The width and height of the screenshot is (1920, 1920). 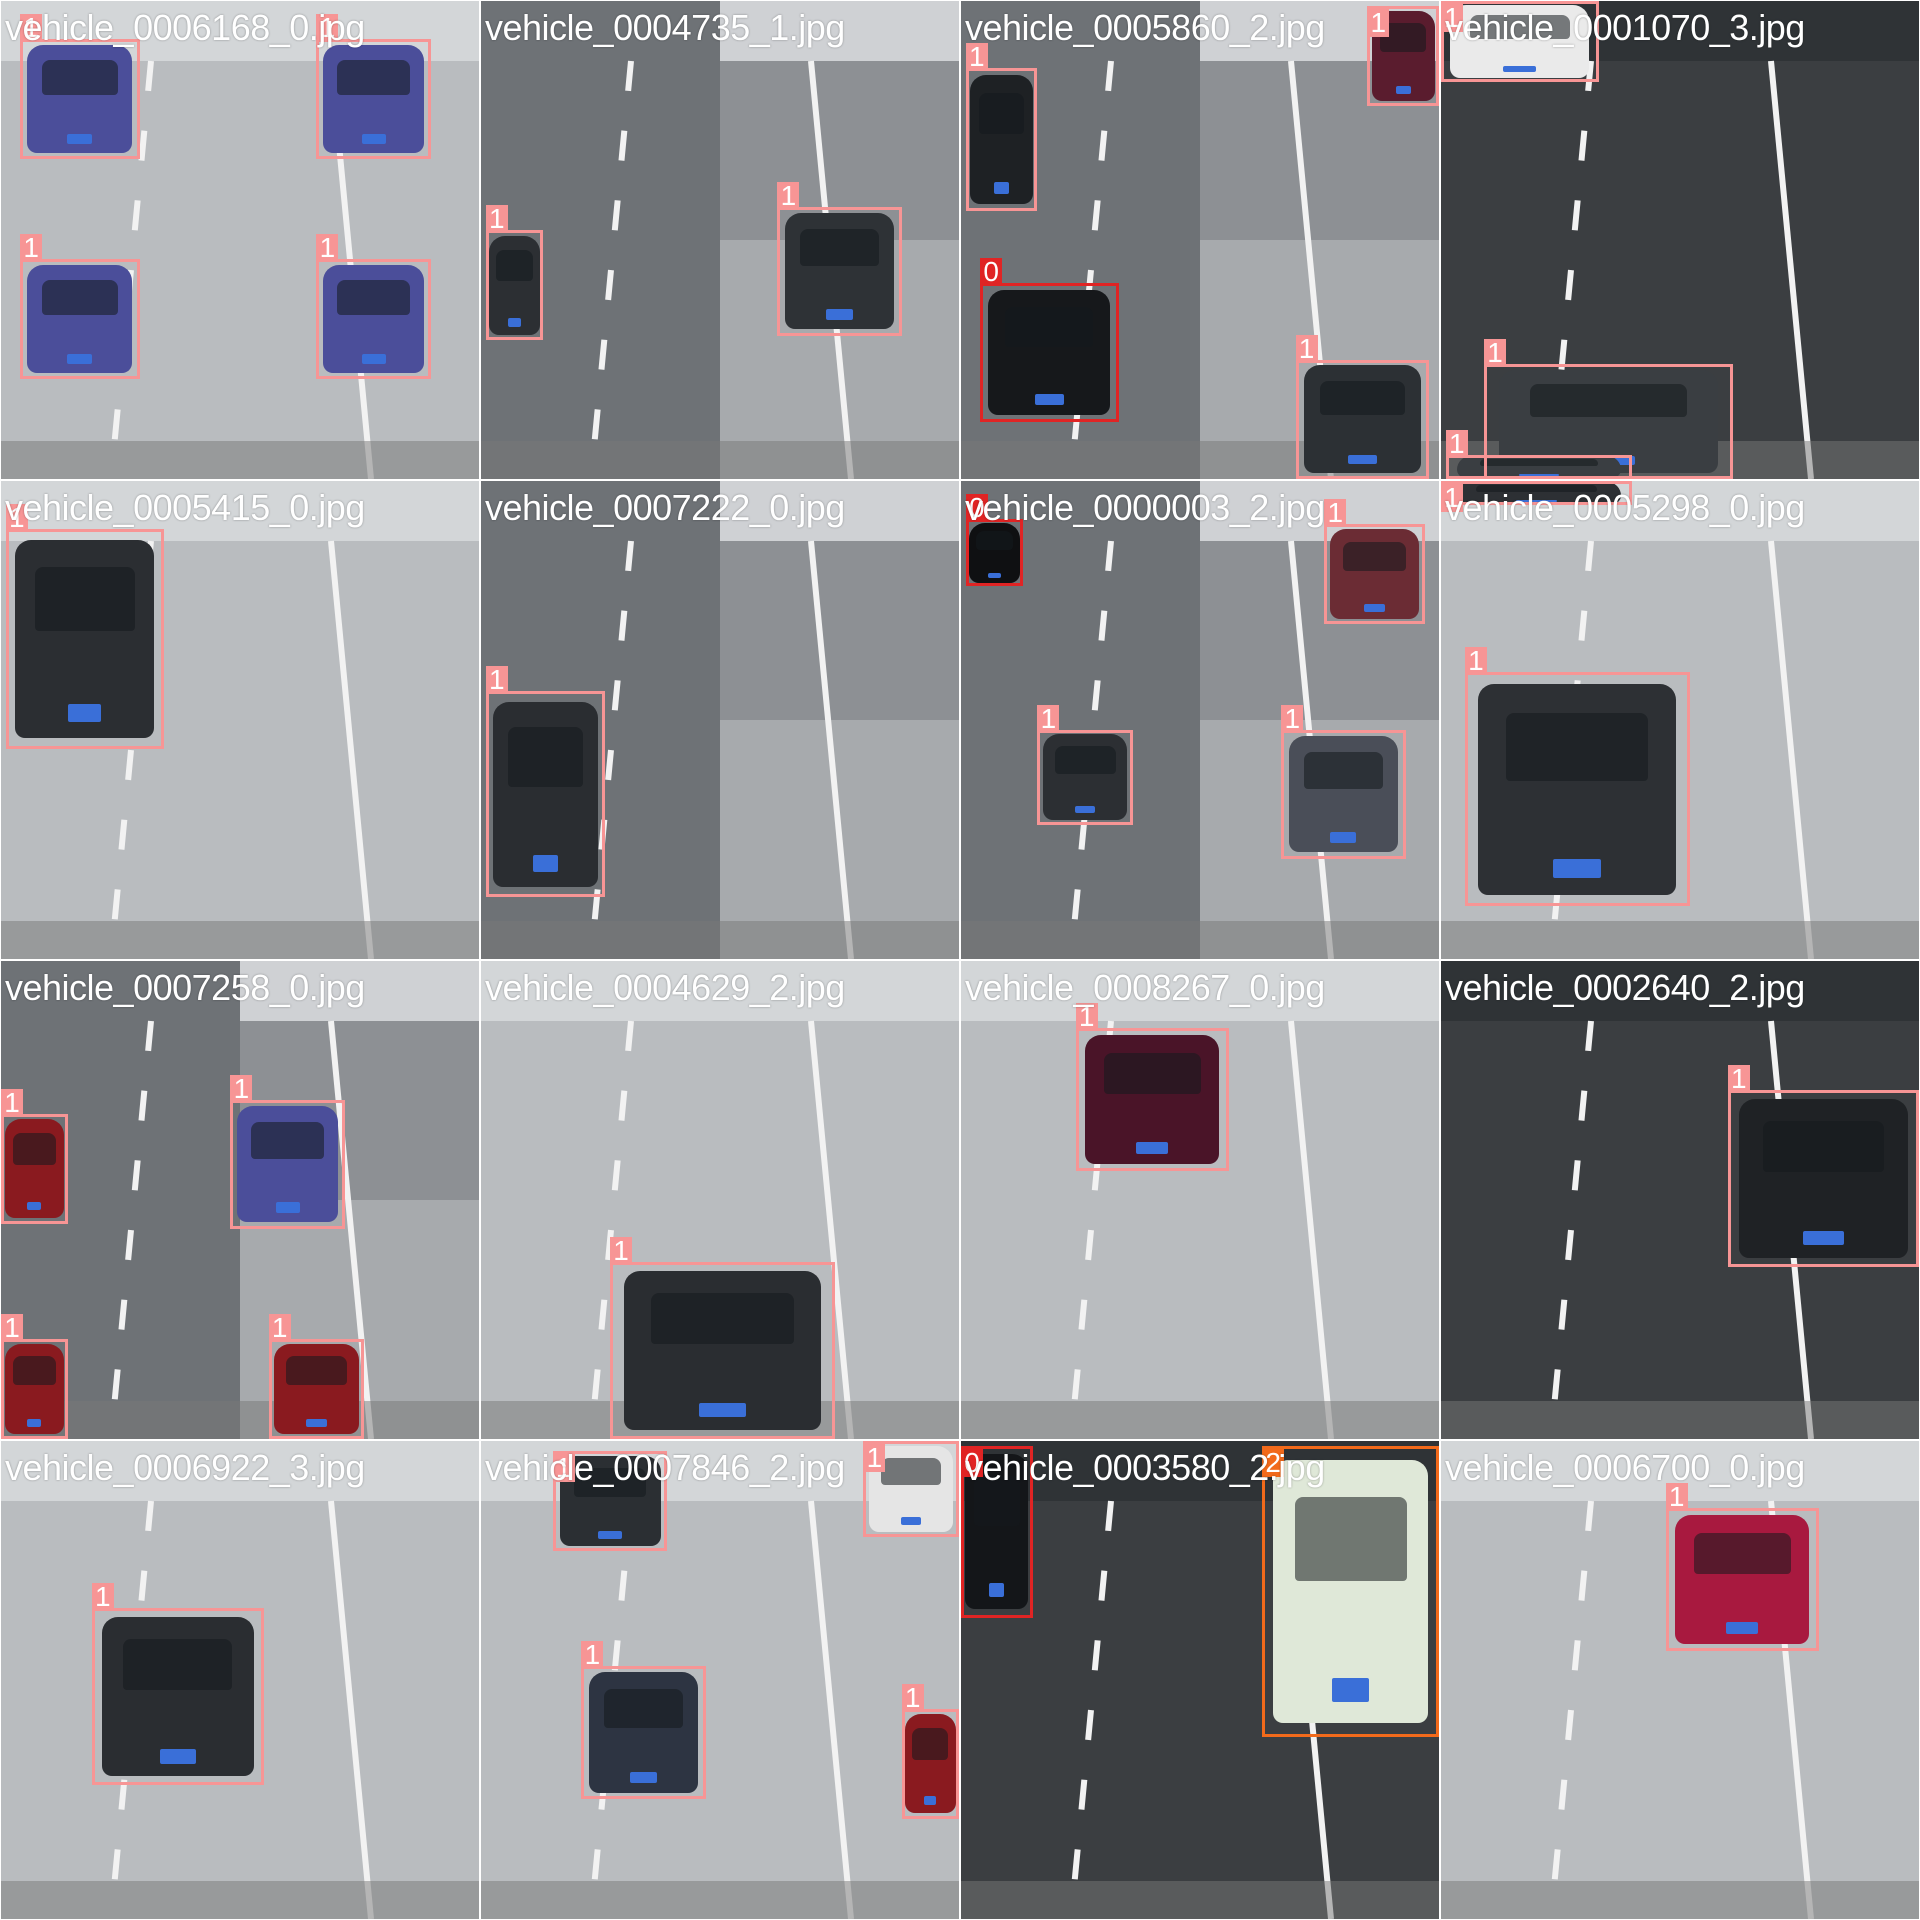 What do you see at coordinates (665, 987) in the screenshot?
I see `tile-filename: vehicle_0004629_2.jpg` at bounding box center [665, 987].